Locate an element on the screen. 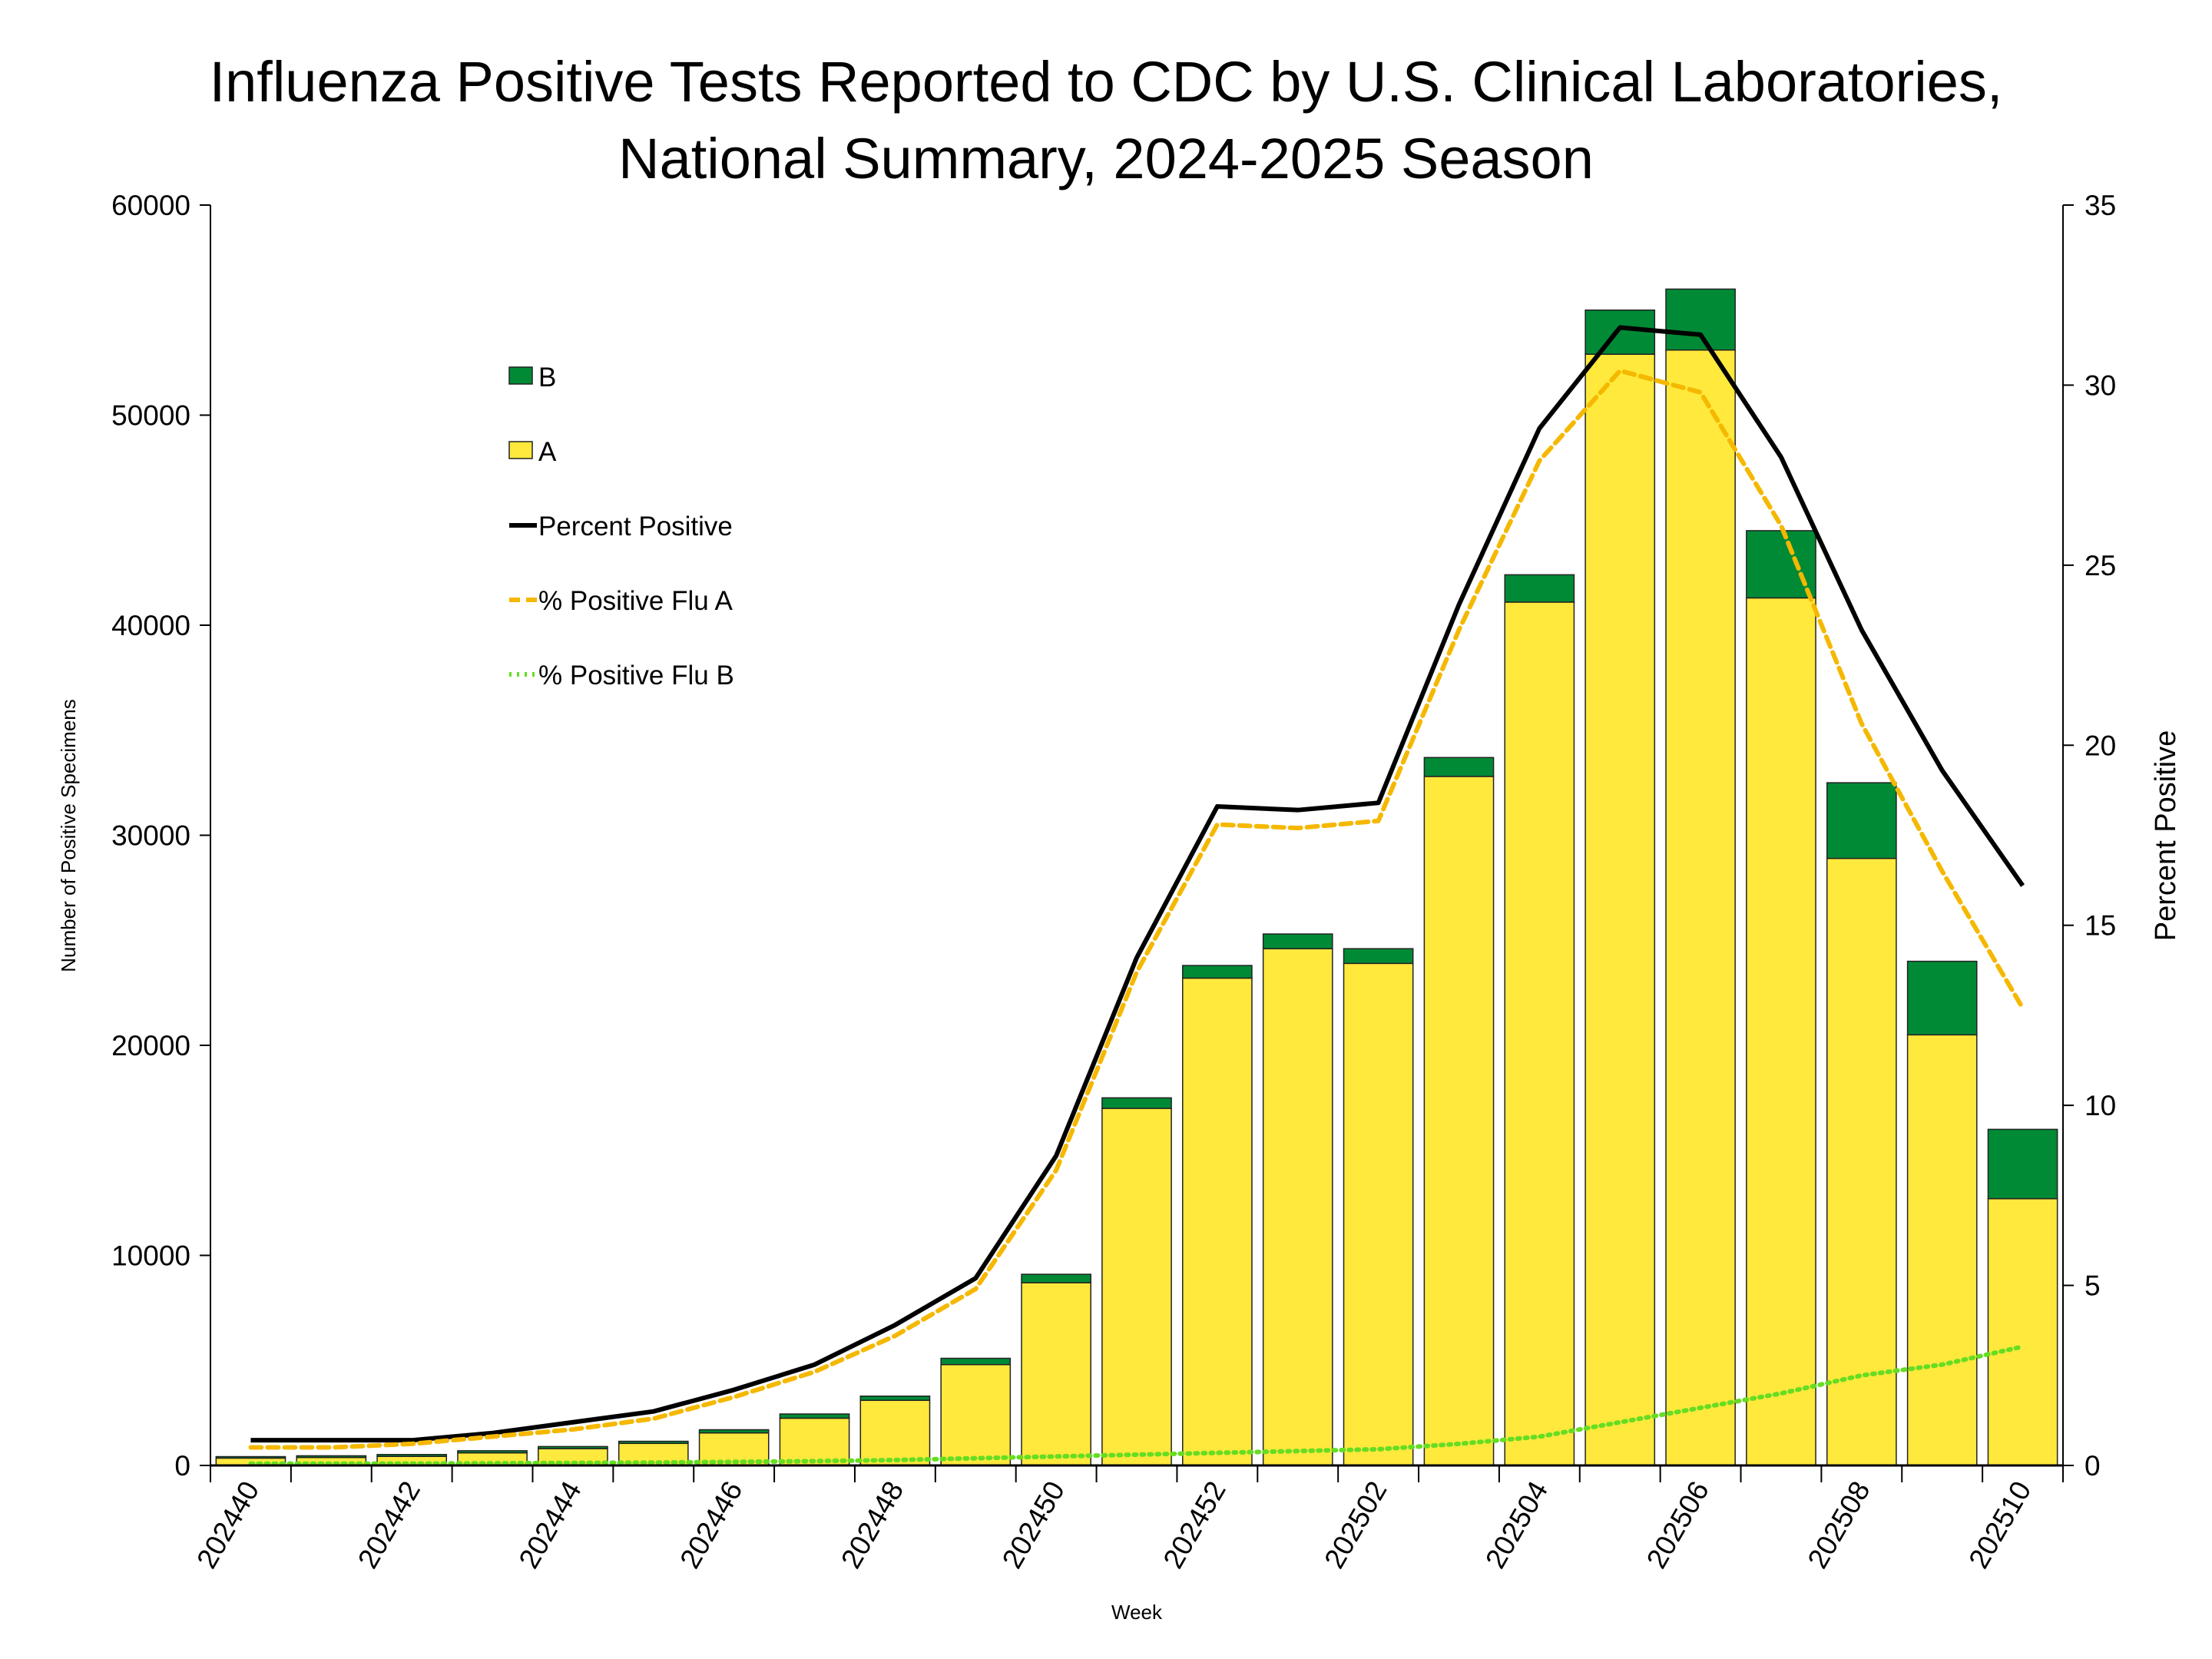 The width and height of the screenshot is (2212, 1659). legend-swatch-a is located at coordinates (520, 450).